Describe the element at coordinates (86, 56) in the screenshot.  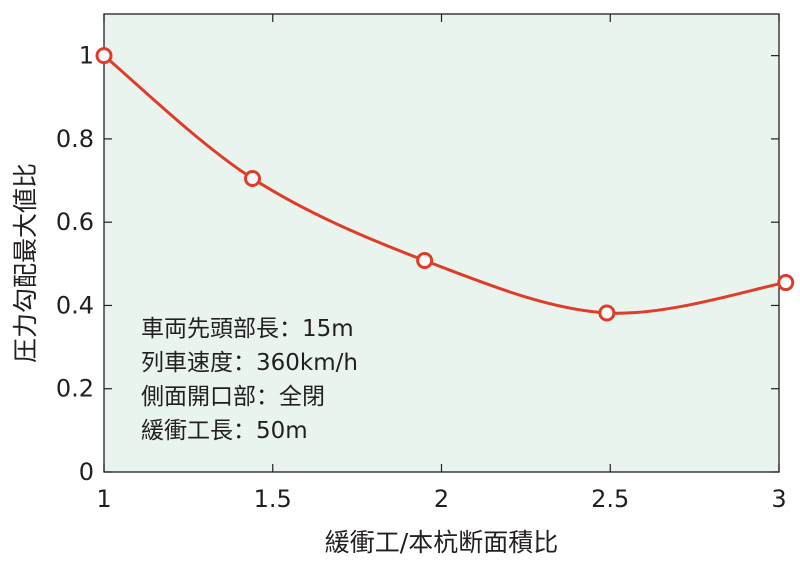
I see `y-tick-label: 1` at that location.